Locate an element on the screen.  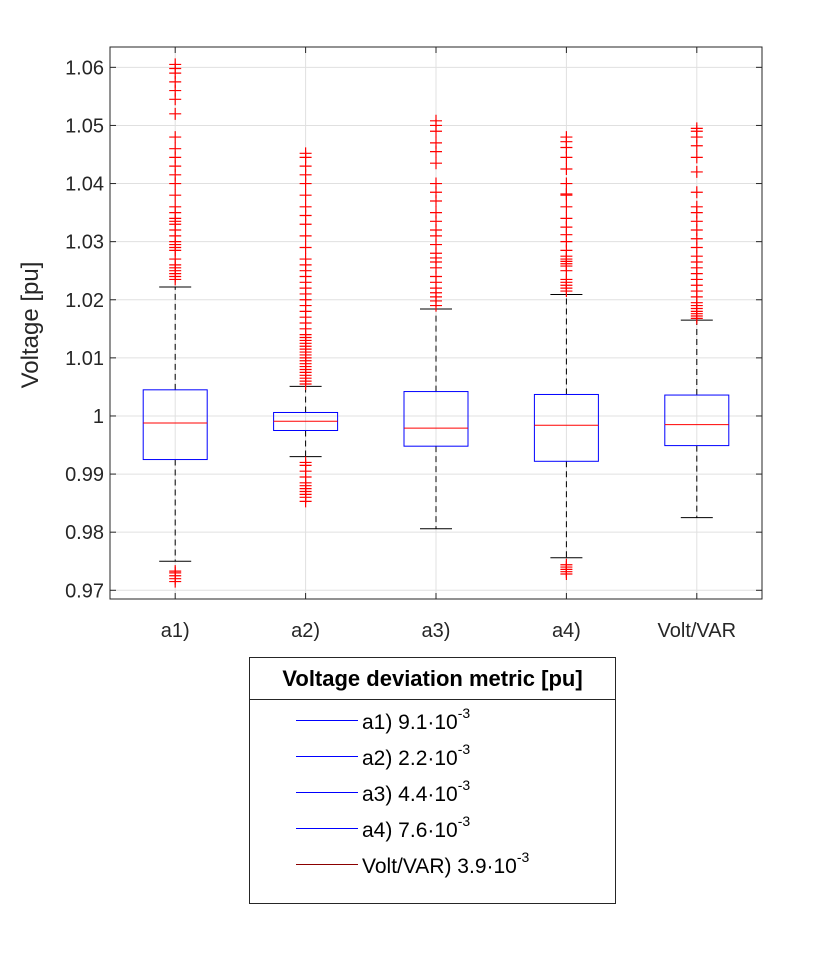
y-tick-label: 1.05 is located at coordinates (84, 126).